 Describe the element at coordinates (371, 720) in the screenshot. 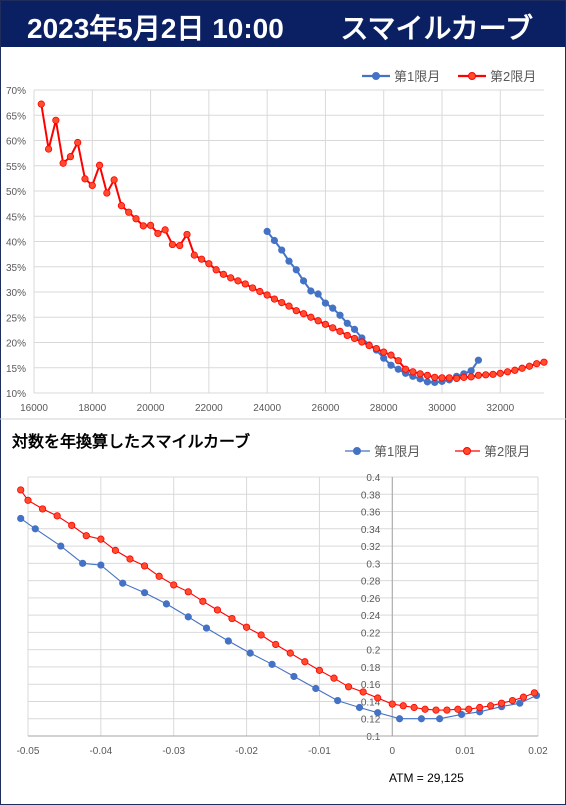

I see `chart2-ytick-label: 0.12` at that location.